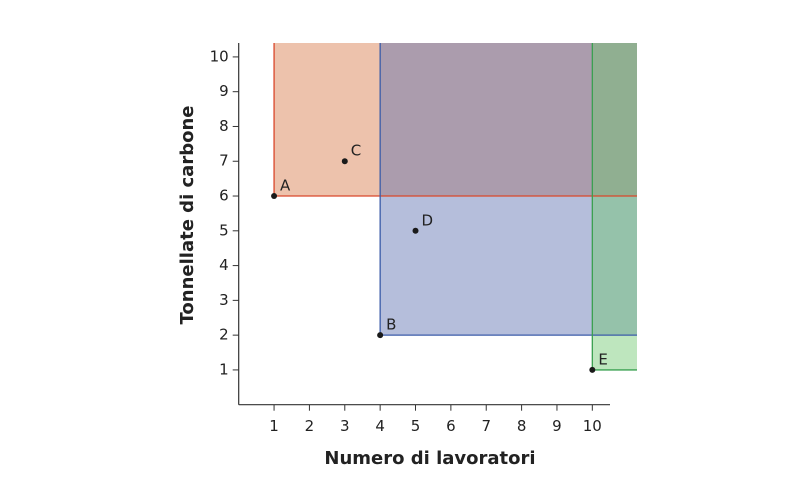 This screenshot has width=810, height=497. I want to click on x-tick-label: 8, so click(522, 426).